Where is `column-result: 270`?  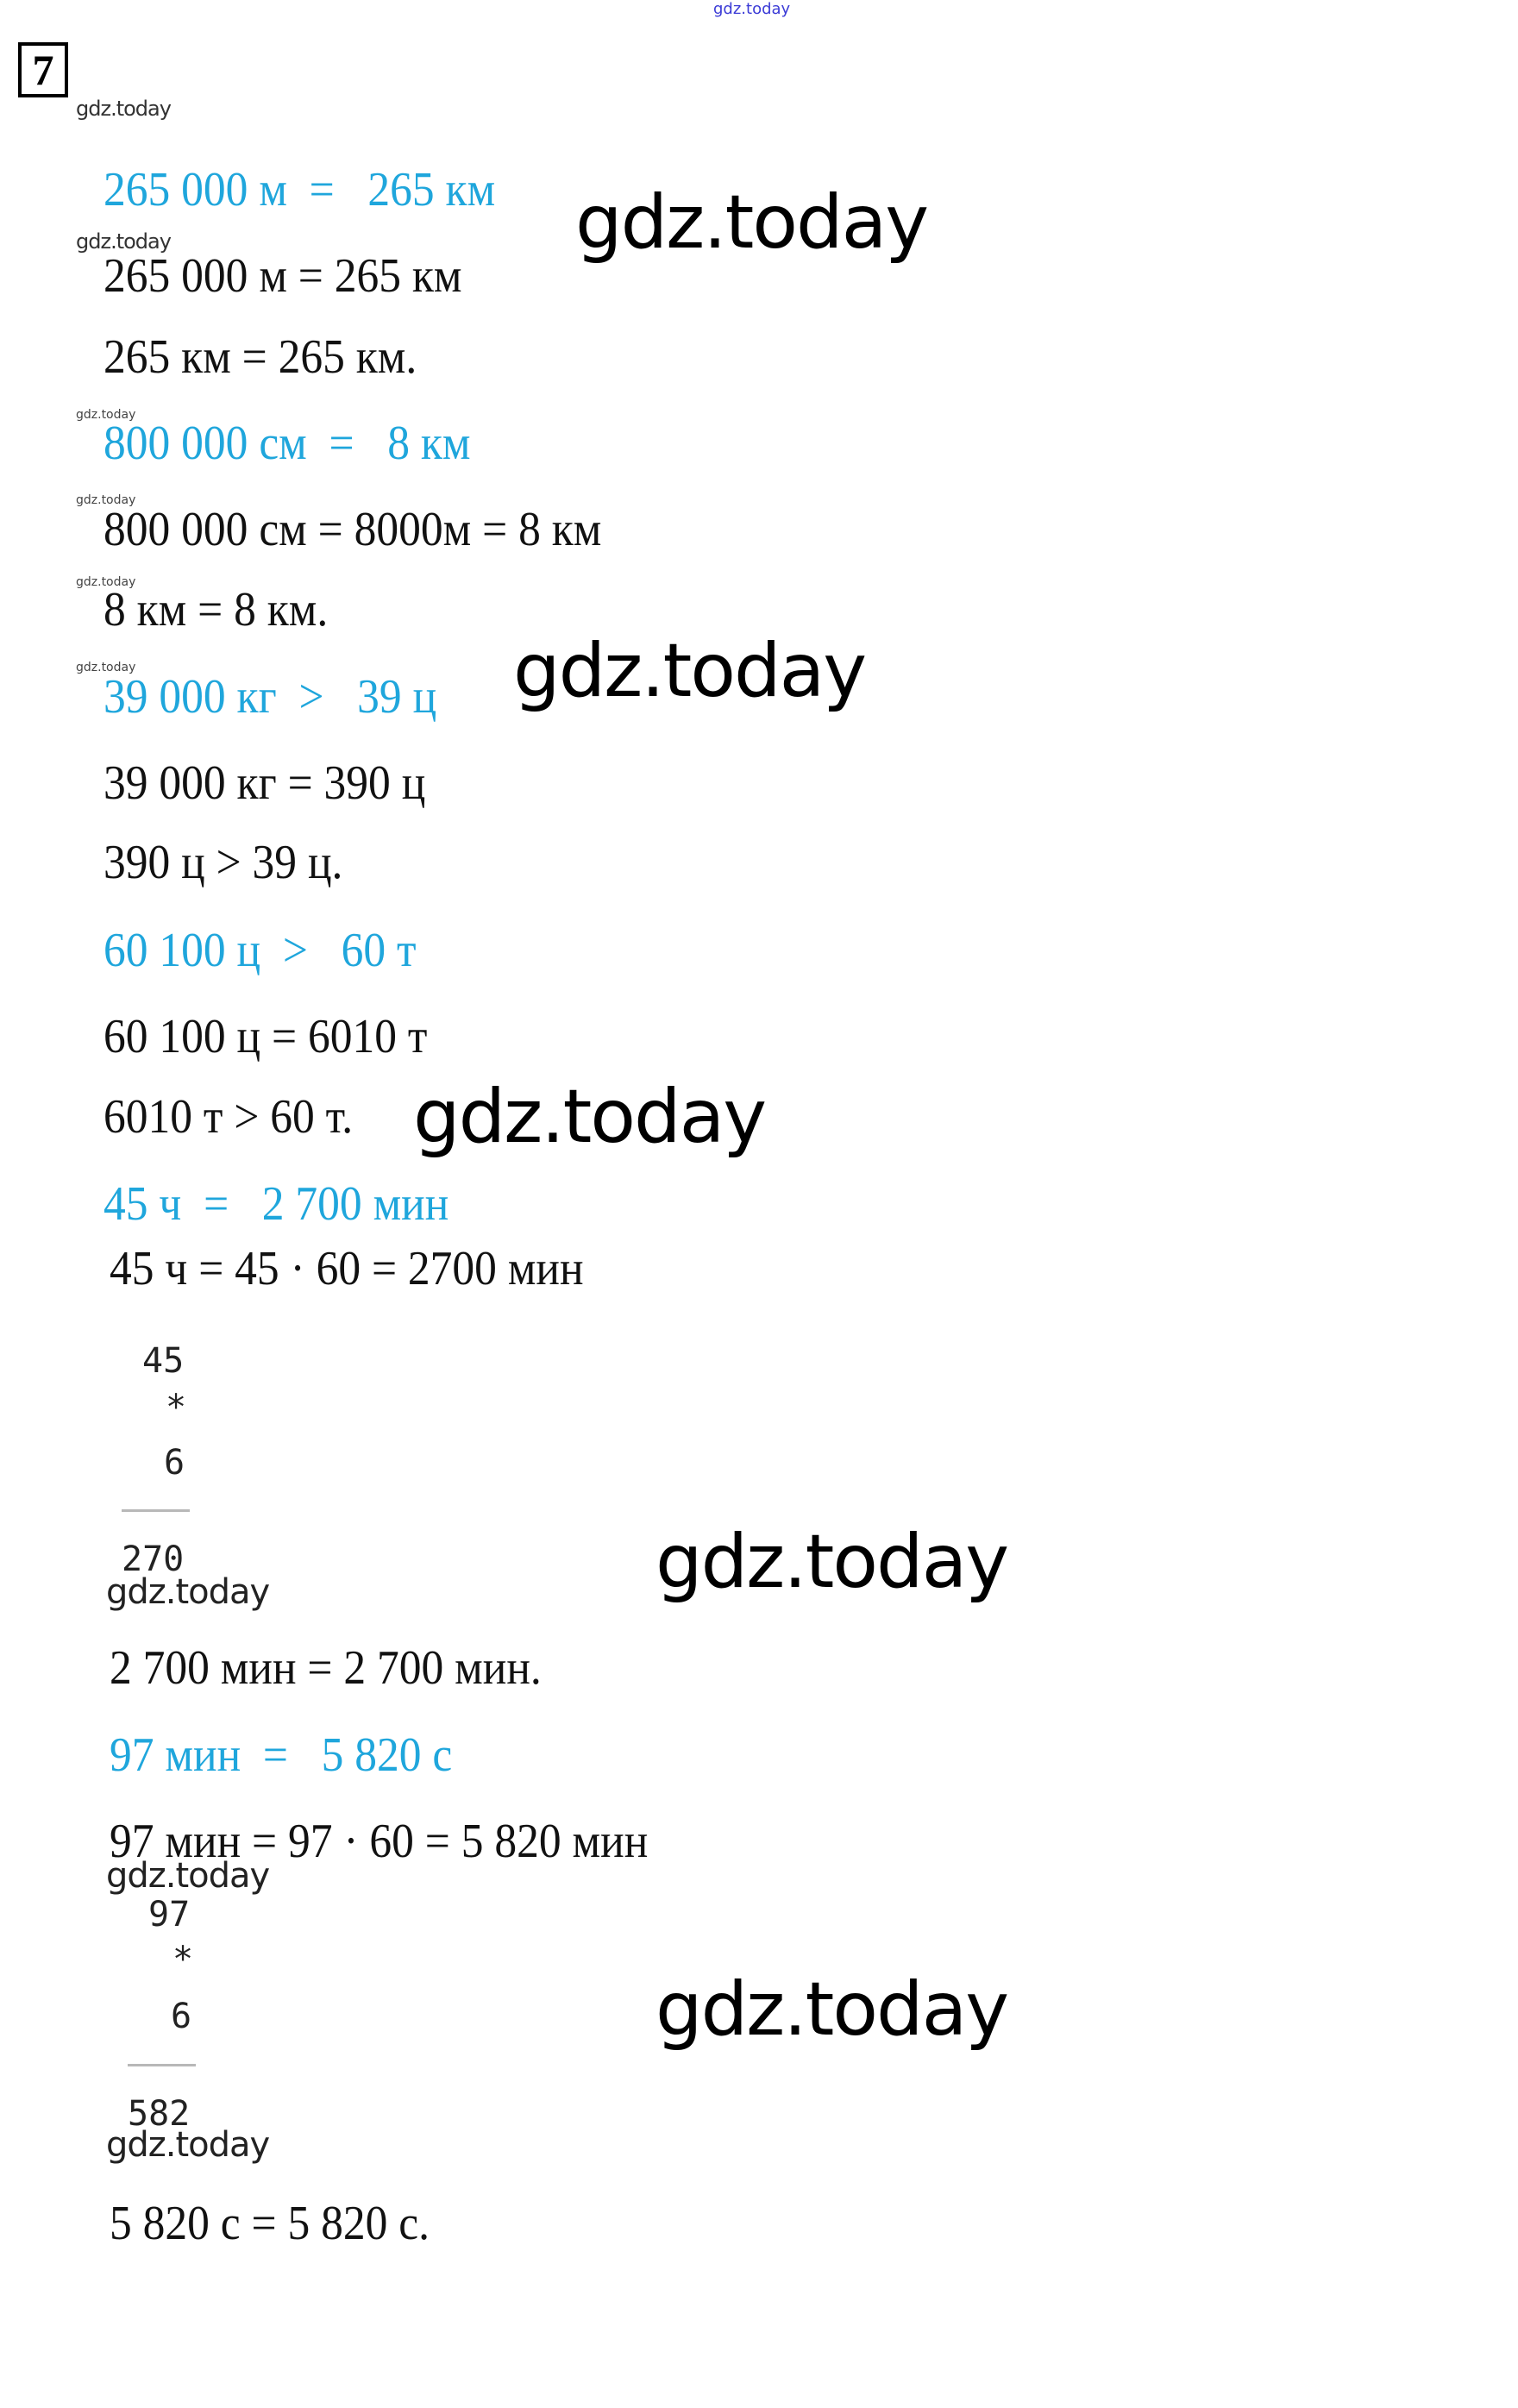 column-result: 270 is located at coordinates (153, 1559).